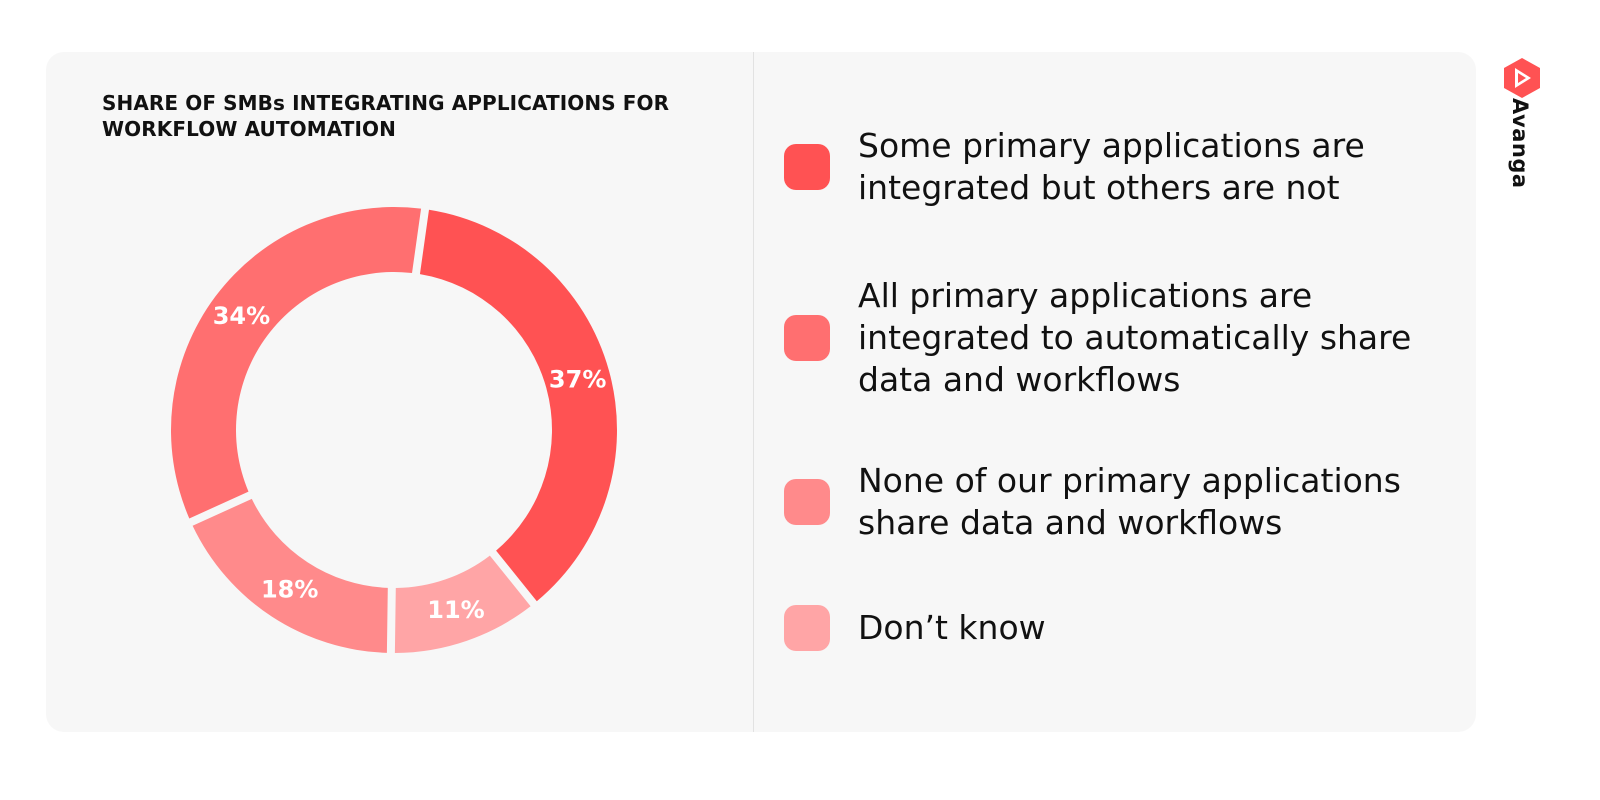 The height and width of the screenshot is (800, 1600). Describe the element at coordinates (1522, 78) in the screenshot. I see `avanga-logo-icon` at that location.